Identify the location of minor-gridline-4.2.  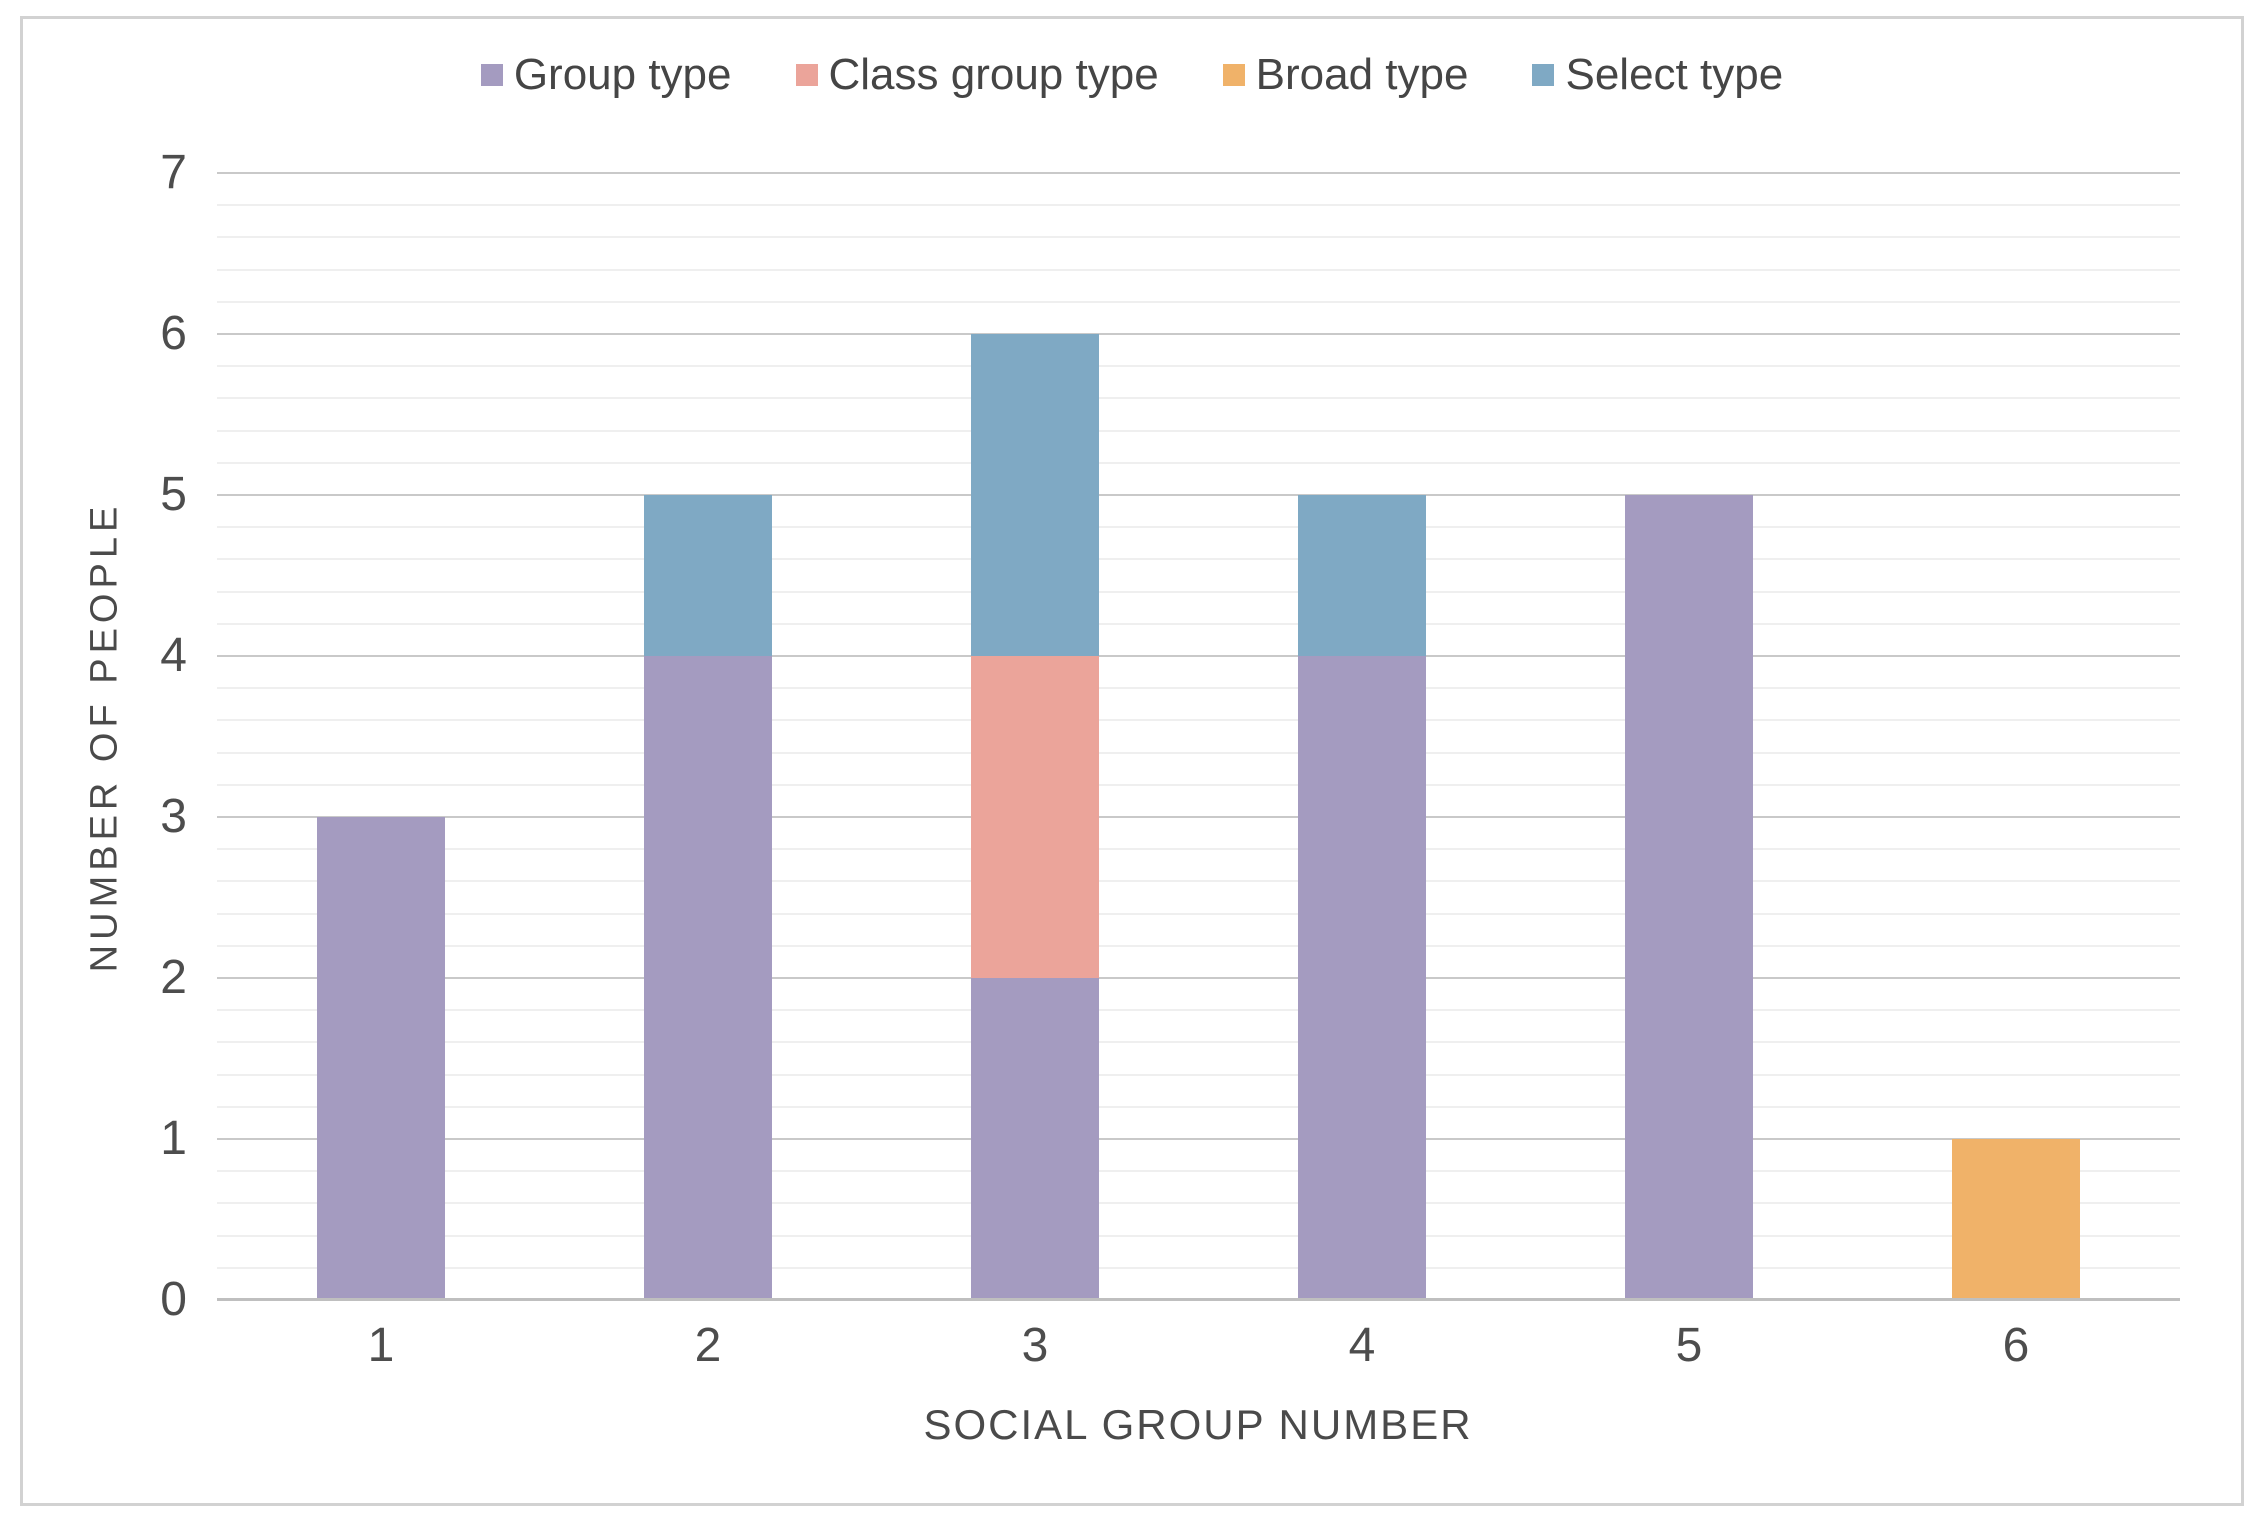
(1198, 624).